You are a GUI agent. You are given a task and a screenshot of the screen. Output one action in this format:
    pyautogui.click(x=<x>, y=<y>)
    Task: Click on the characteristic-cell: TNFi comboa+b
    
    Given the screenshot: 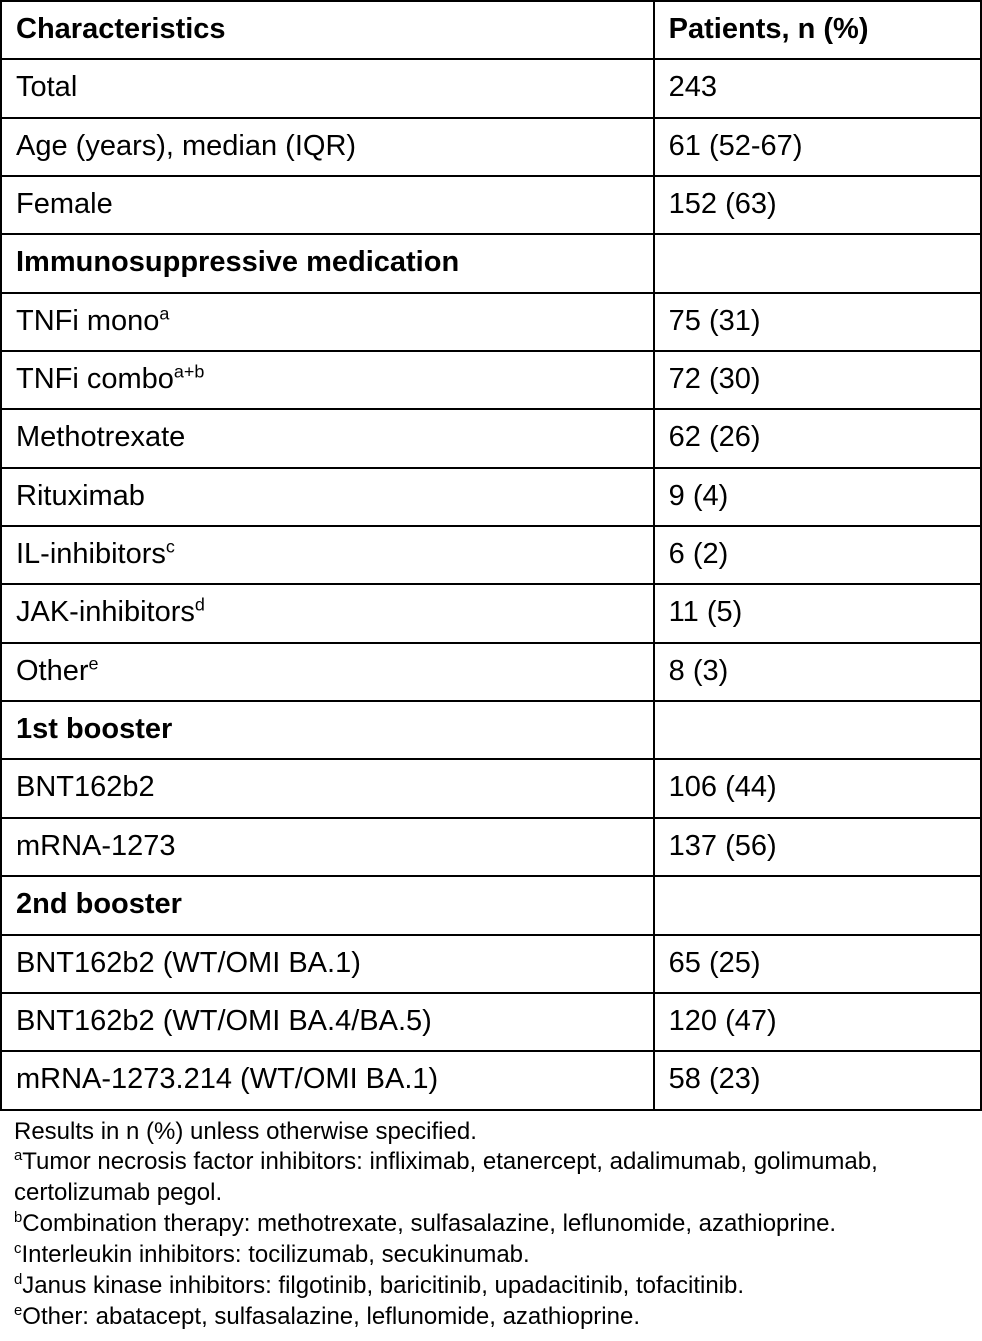 What is the action you would take?
    pyautogui.click(x=327, y=380)
    